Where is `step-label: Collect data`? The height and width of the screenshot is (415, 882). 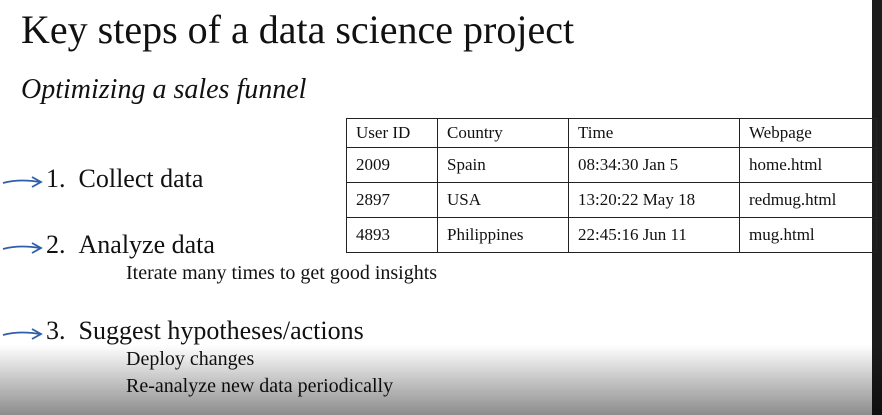 step-label: Collect data is located at coordinates (141, 178).